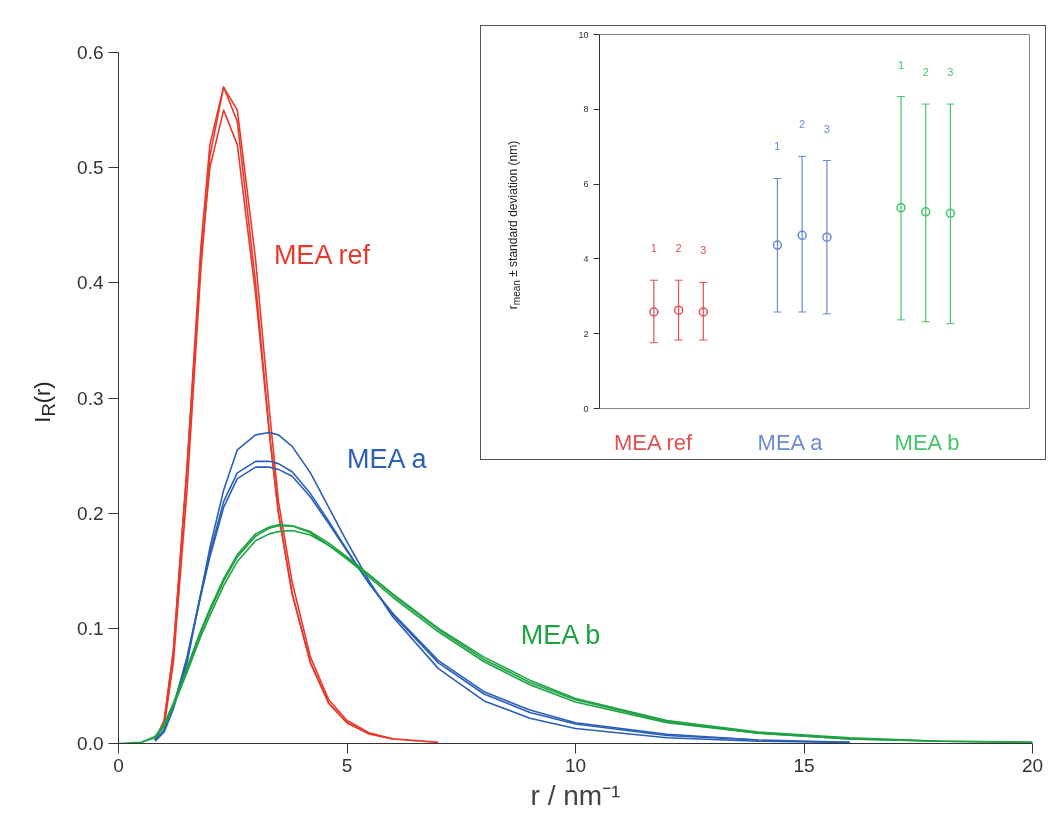  What do you see at coordinates (90, 628) in the screenshot?
I see `y-tick-label: 0.1` at bounding box center [90, 628].